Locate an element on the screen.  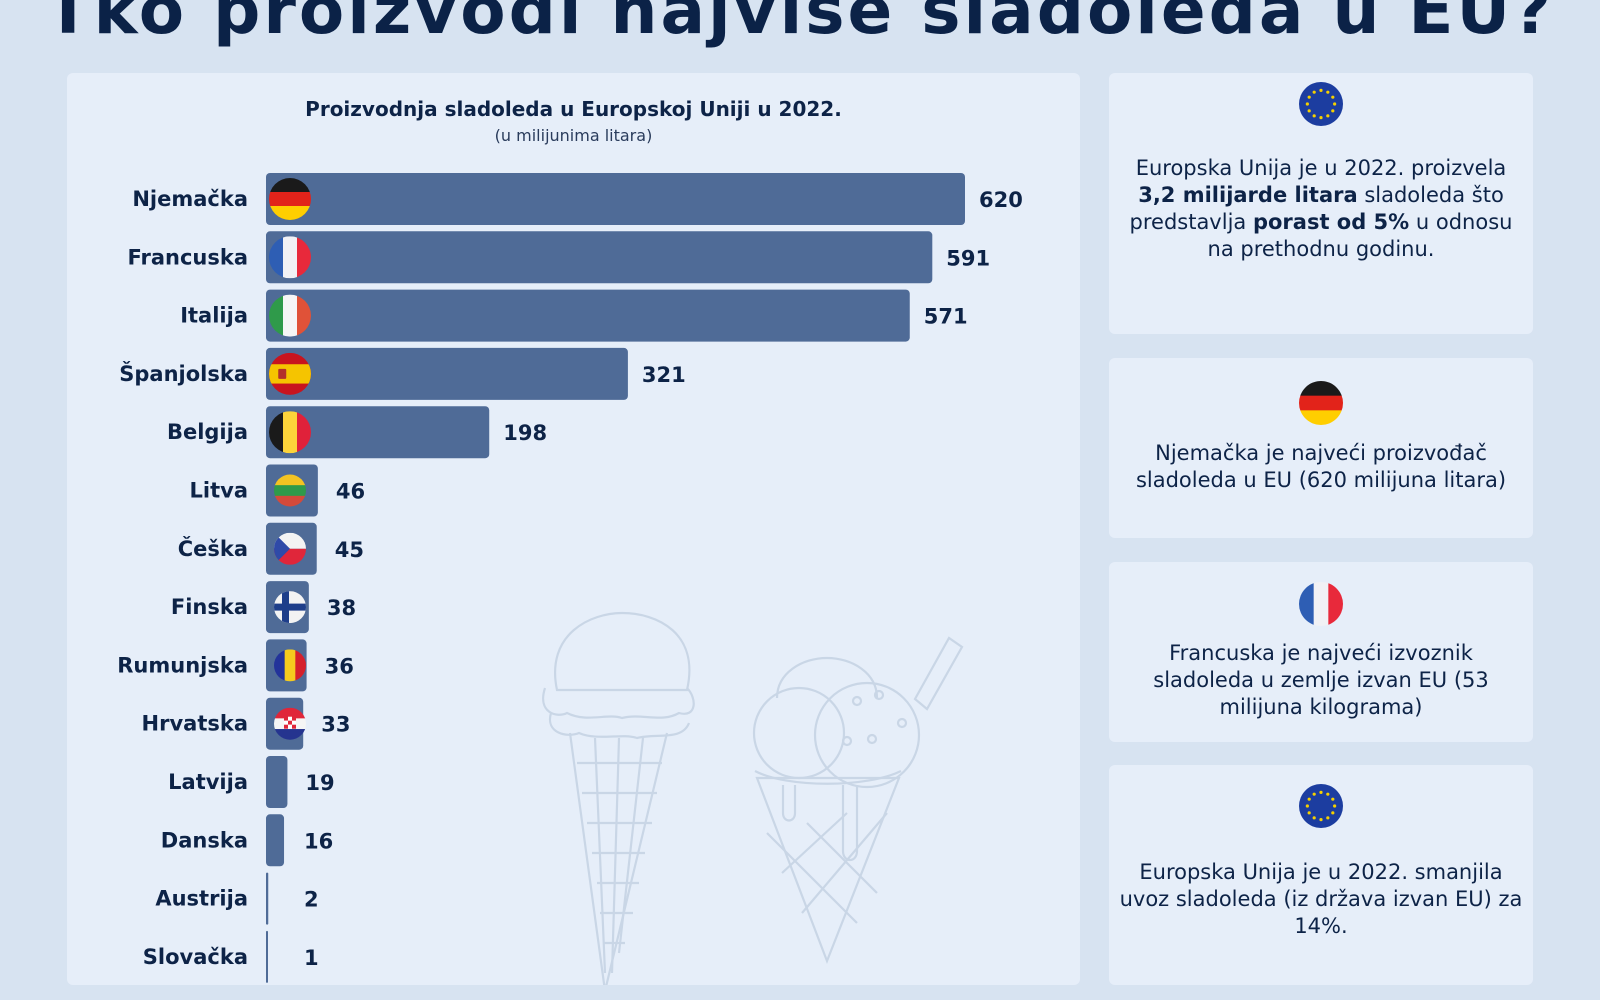
category-label: Francuska is located at coordinates (187, 257).